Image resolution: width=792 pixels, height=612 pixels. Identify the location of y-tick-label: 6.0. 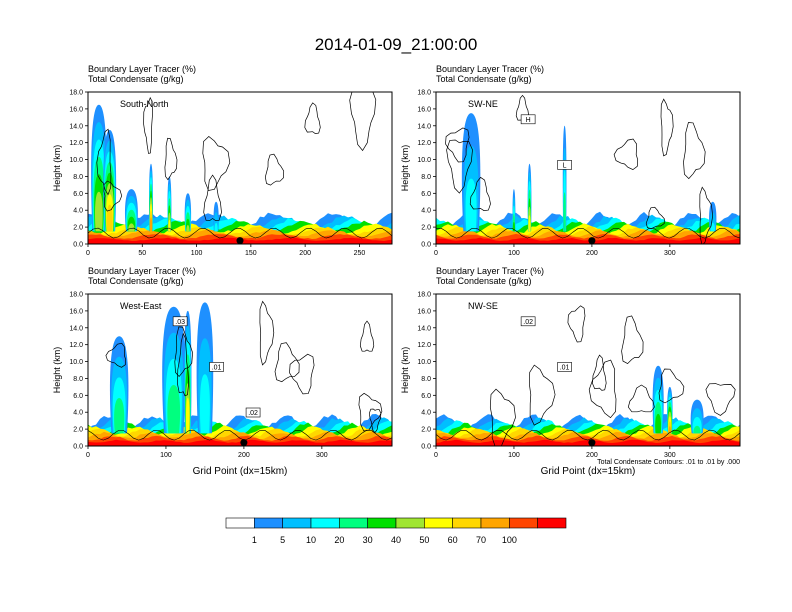
(426, 396).